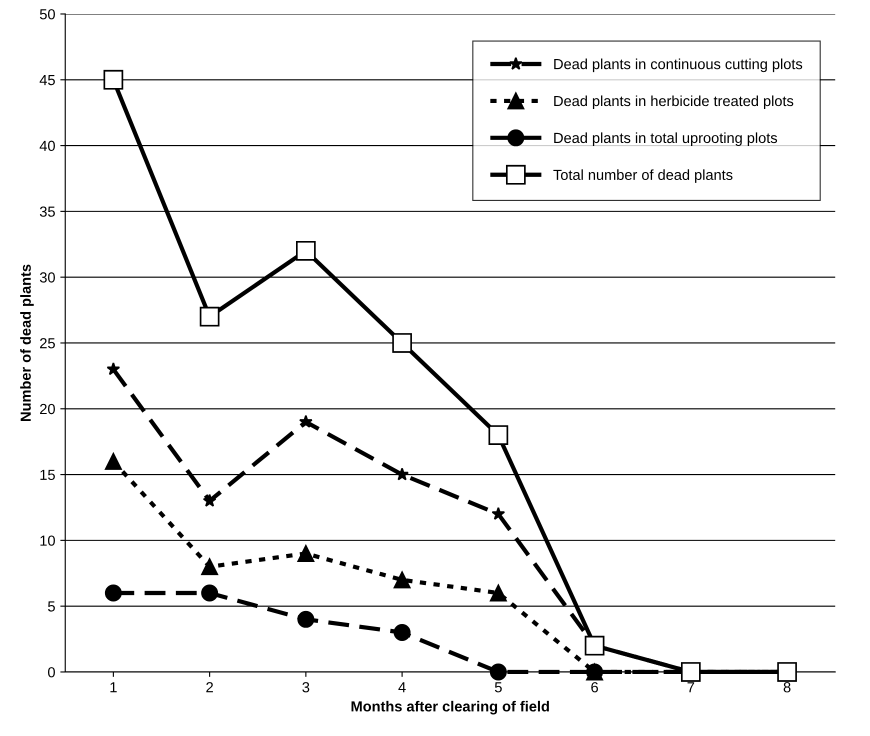 The height and width of the screenshot is (736, 870). What do you see at coordinates (691, 687) in the screenshot?
I see `x-tick-label: 7` at bounding box center [691, 687].